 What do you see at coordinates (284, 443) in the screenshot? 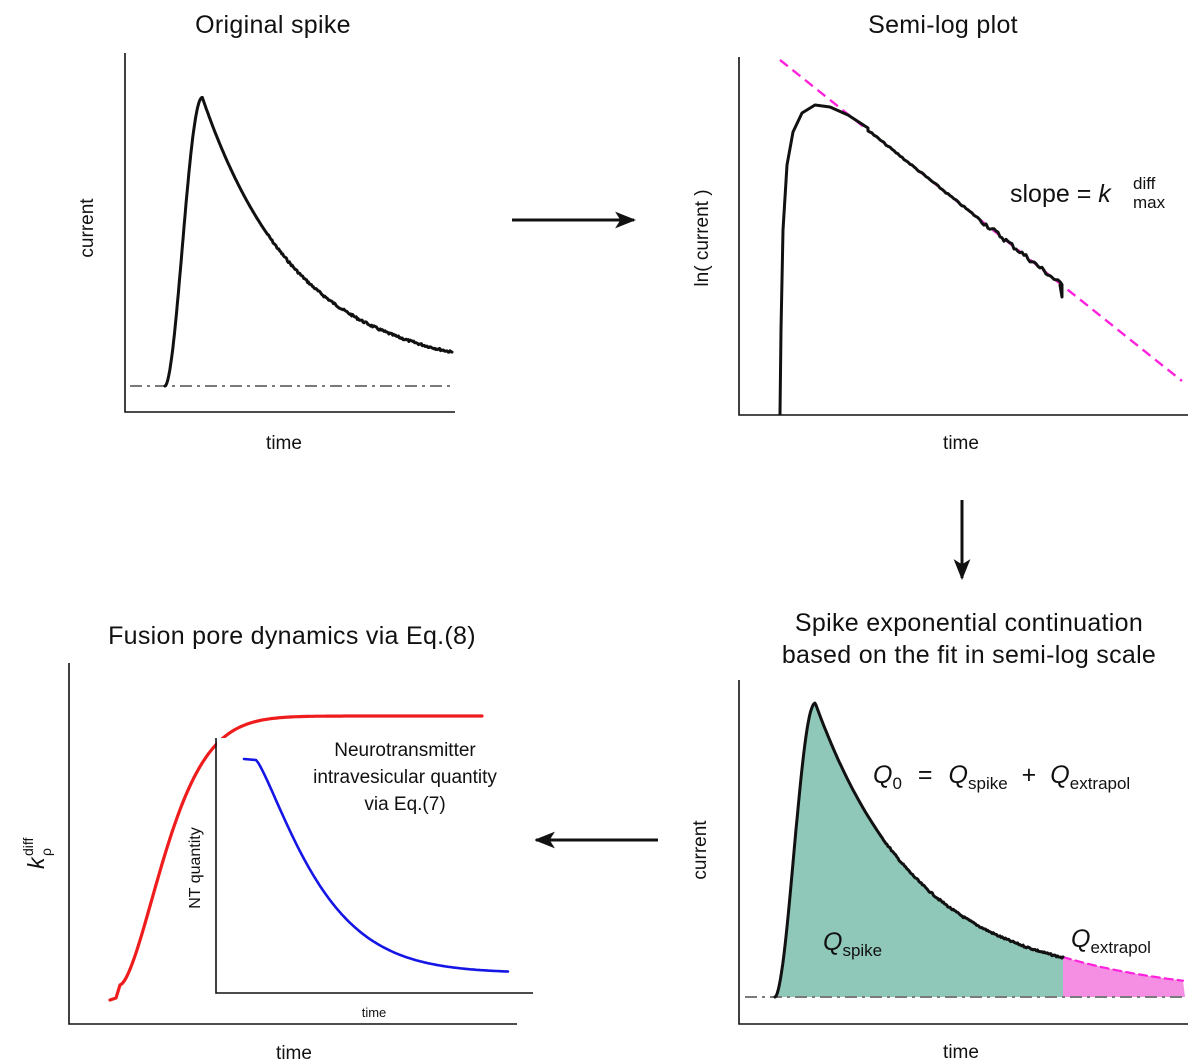
I see `panel-original-xlabel: time` at bounding box center [284, 443].